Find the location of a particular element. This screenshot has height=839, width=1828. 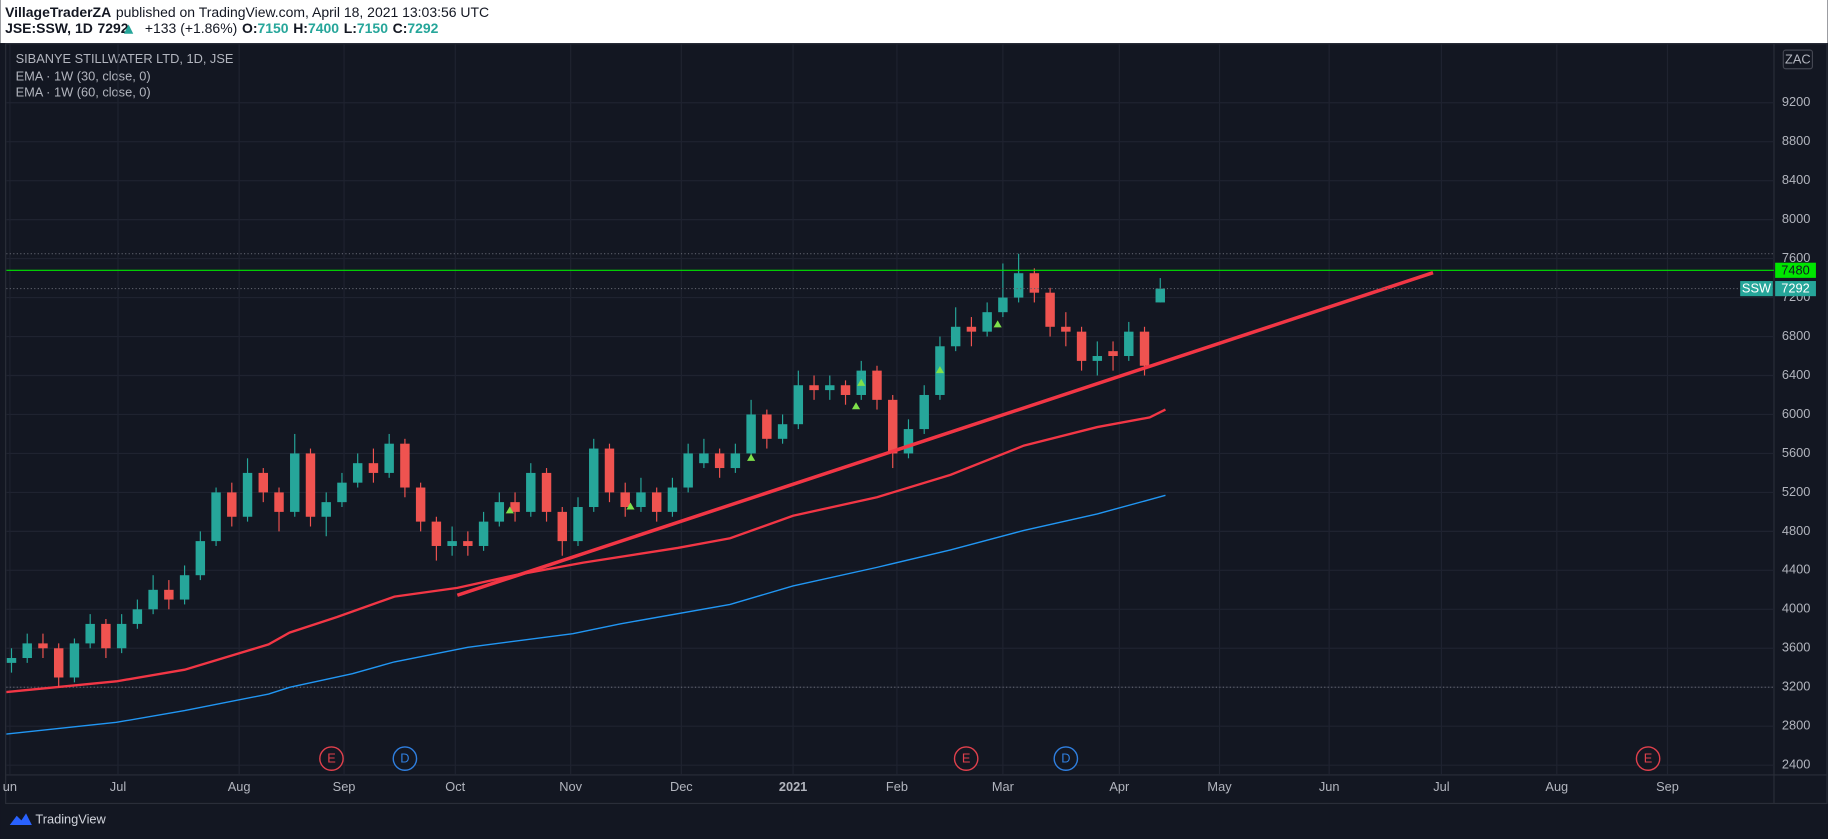

y-tick-label: 7600 is located at coordinates (1796, 257).